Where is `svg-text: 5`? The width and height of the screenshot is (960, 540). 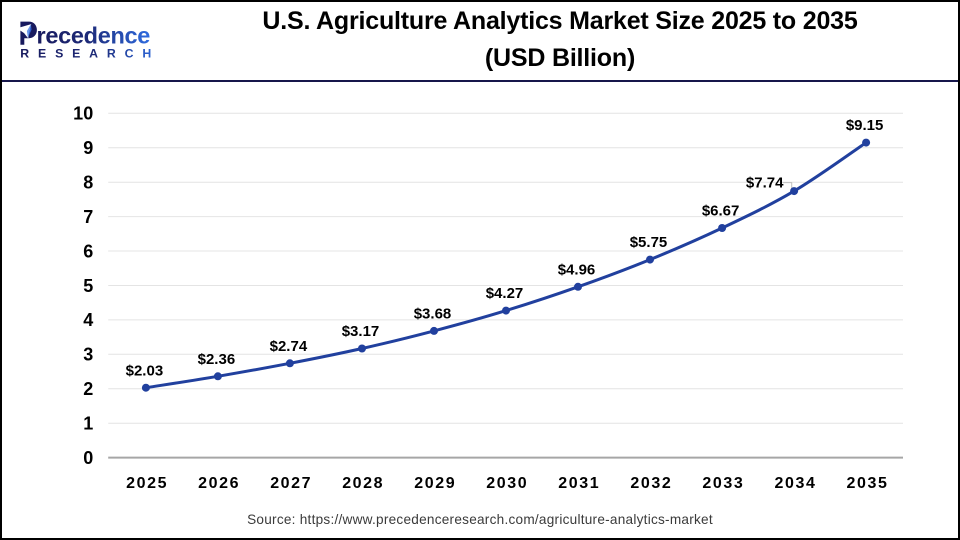 svg-text: 5 is located at coordinates (88, 286).